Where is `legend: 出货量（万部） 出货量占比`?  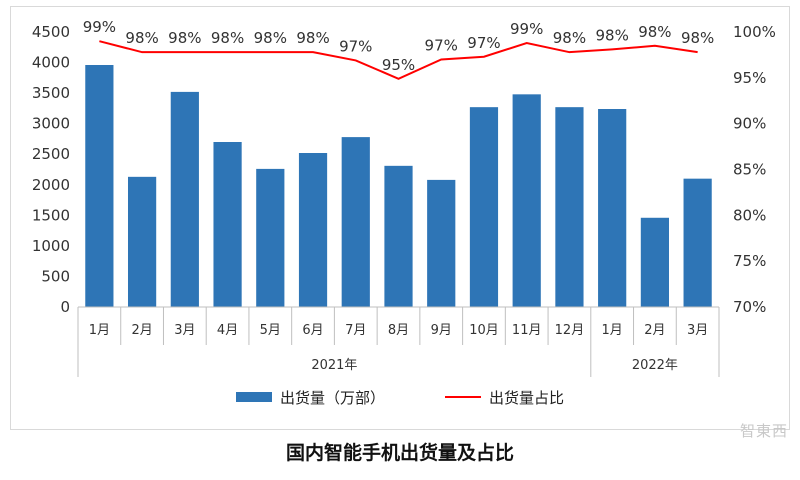
legend: 出货量（万部） 出货量占比 is located at coordinates (400, 397).